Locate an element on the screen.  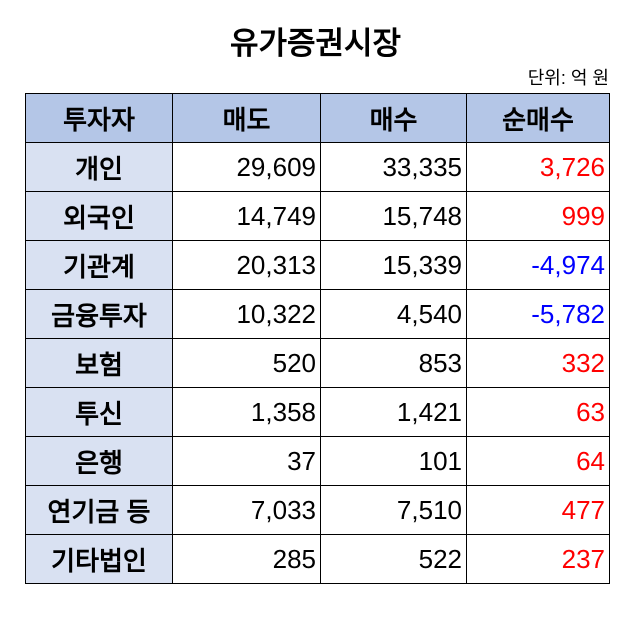
net-buy-cell: 332 is located at coordinates (538, 363).